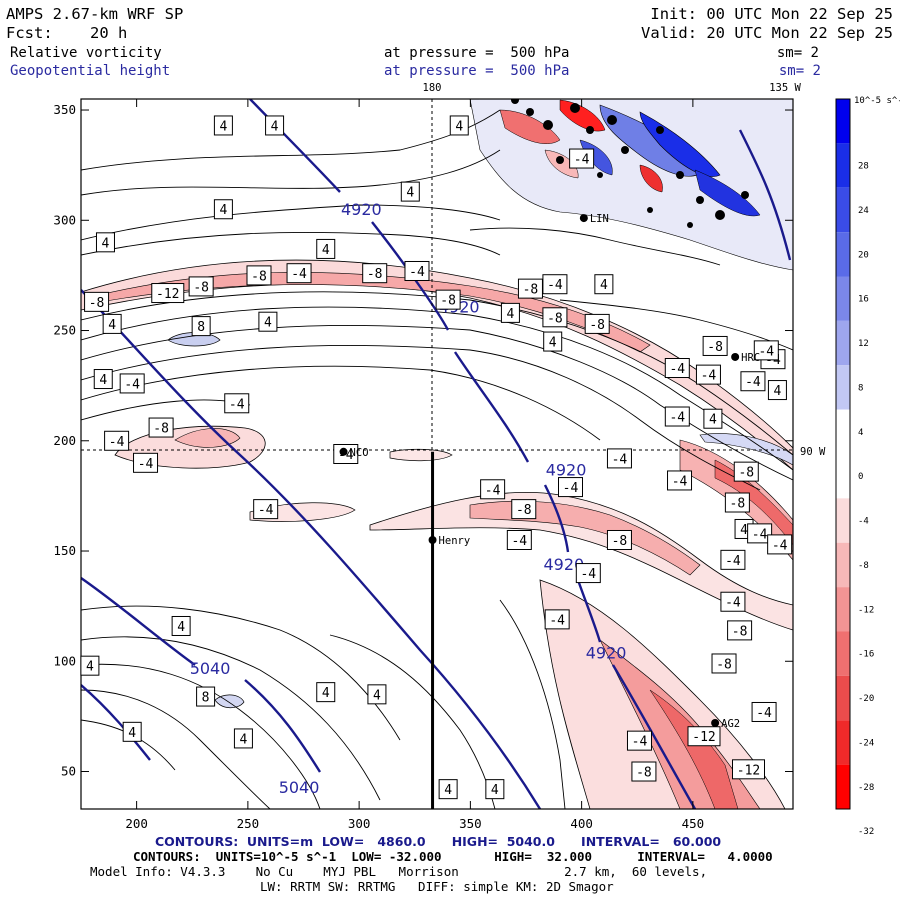  What do you see at coordinates (530, 126) in the screenshot?
I see `ne-region-red1` at bounding box center [530, 126].